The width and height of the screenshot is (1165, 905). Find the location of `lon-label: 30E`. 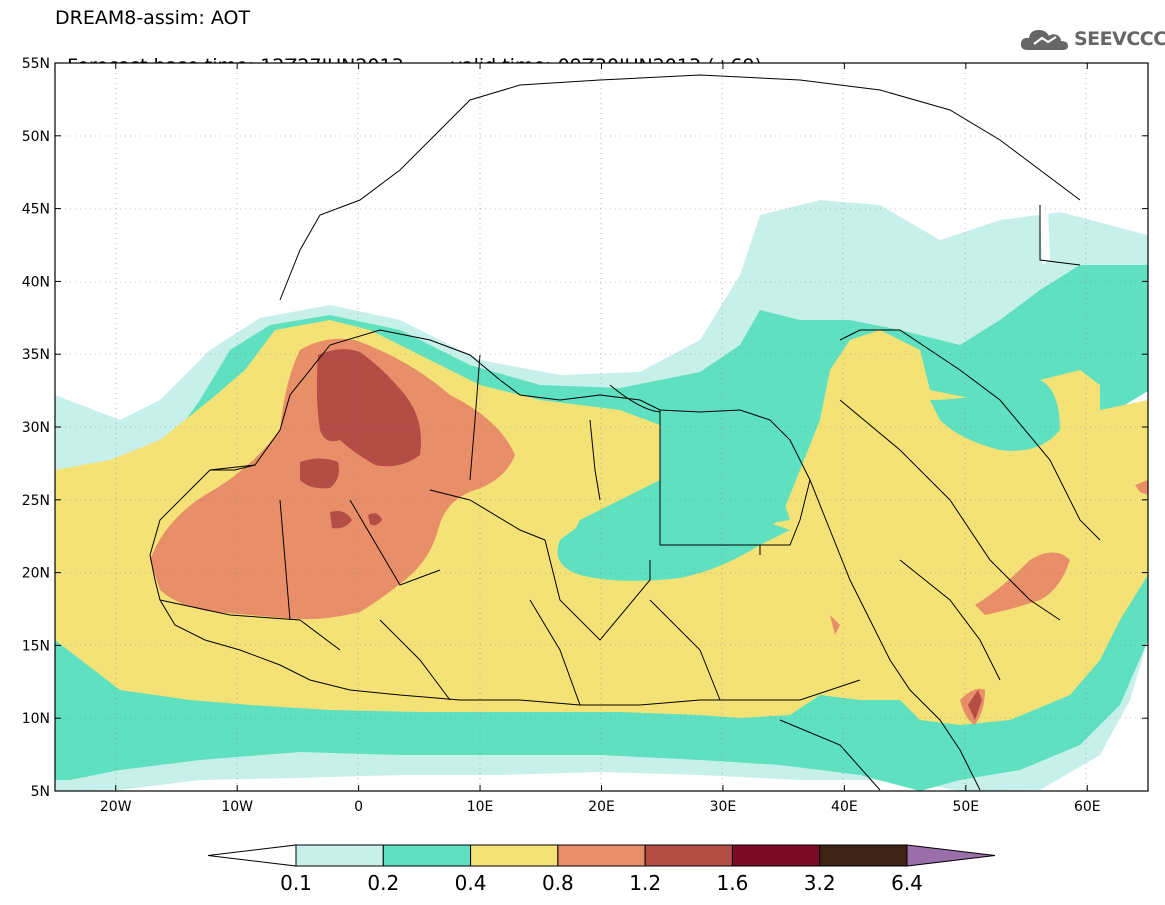

lon-label: 30E is located at coordinates (723, 807).